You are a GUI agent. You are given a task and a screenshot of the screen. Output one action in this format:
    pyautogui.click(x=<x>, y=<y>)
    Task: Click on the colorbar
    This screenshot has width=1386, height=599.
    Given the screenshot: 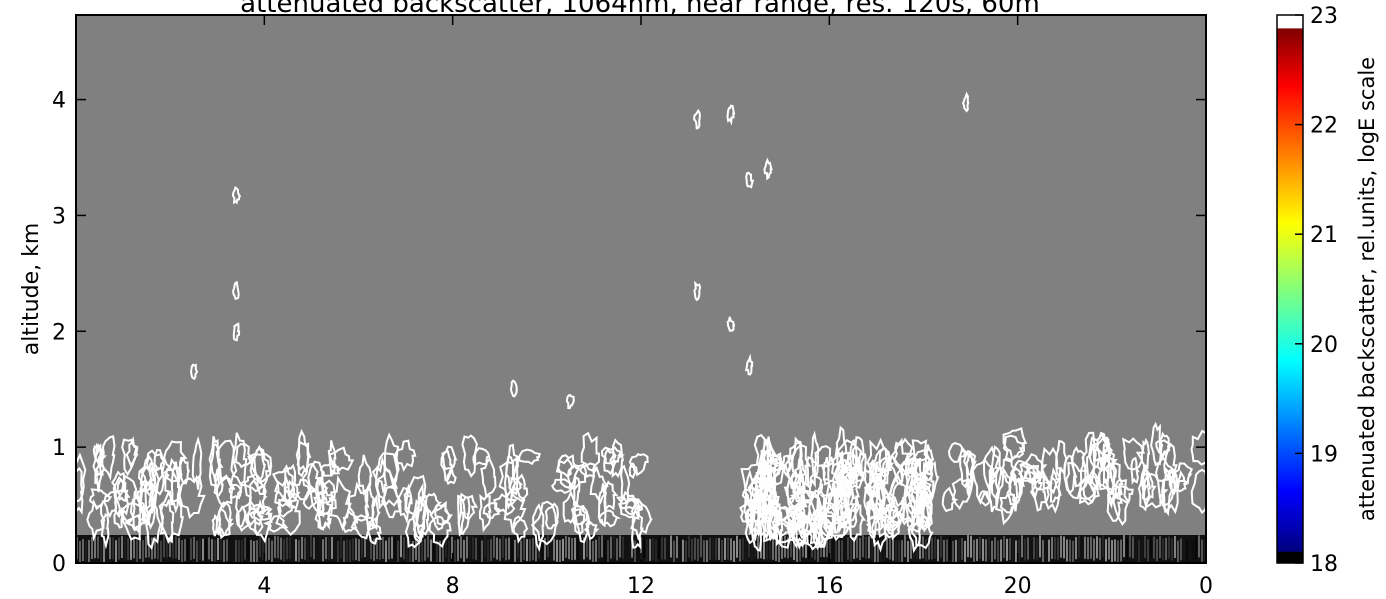 What is the action you would take?
    pyautogui.click(x=1290, y=289)
    